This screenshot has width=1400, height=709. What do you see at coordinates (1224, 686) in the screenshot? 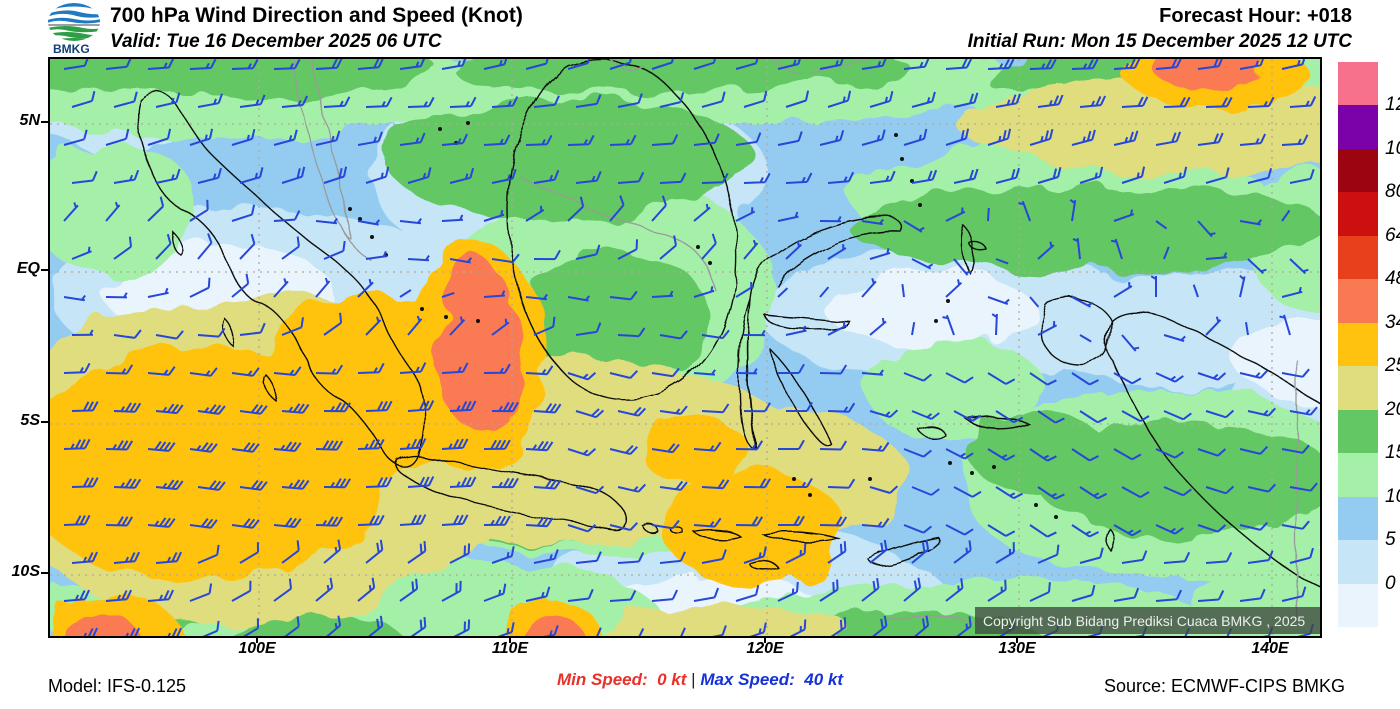
I see `source-label: Source: ECMWF-CIPS BMKG` at bounding box center [1224, 686].